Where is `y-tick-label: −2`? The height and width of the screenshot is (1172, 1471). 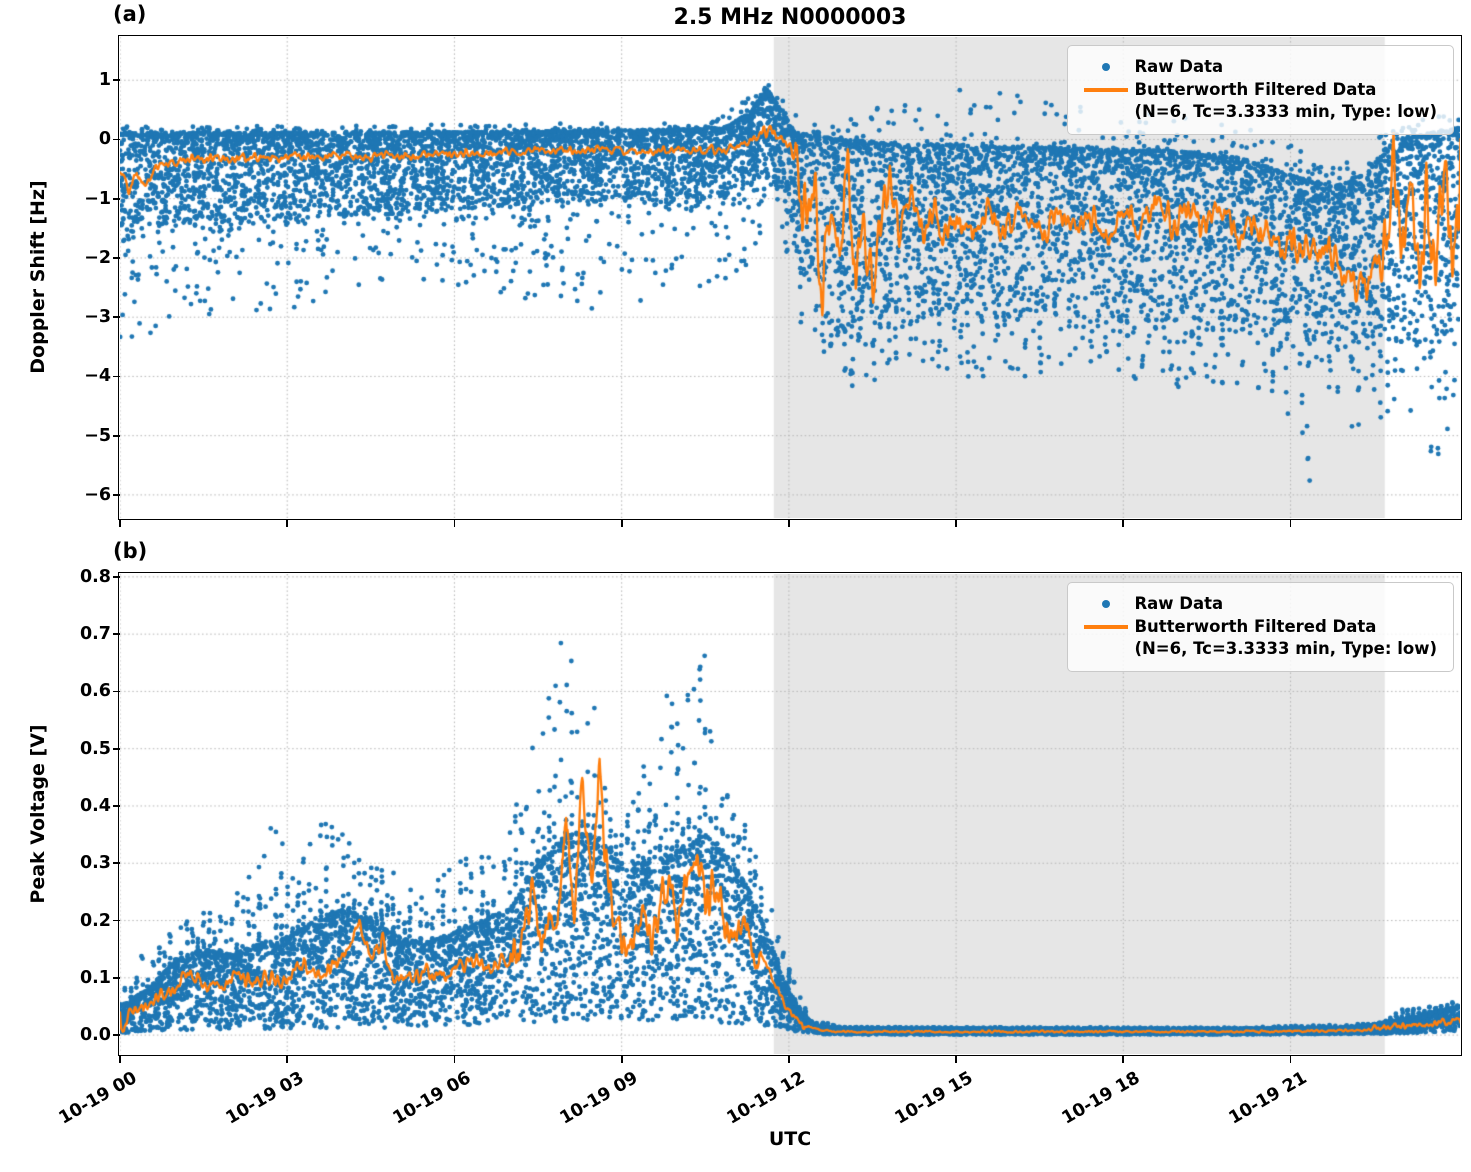 y-tick-label: −2 is located at coordinates (97, 257).